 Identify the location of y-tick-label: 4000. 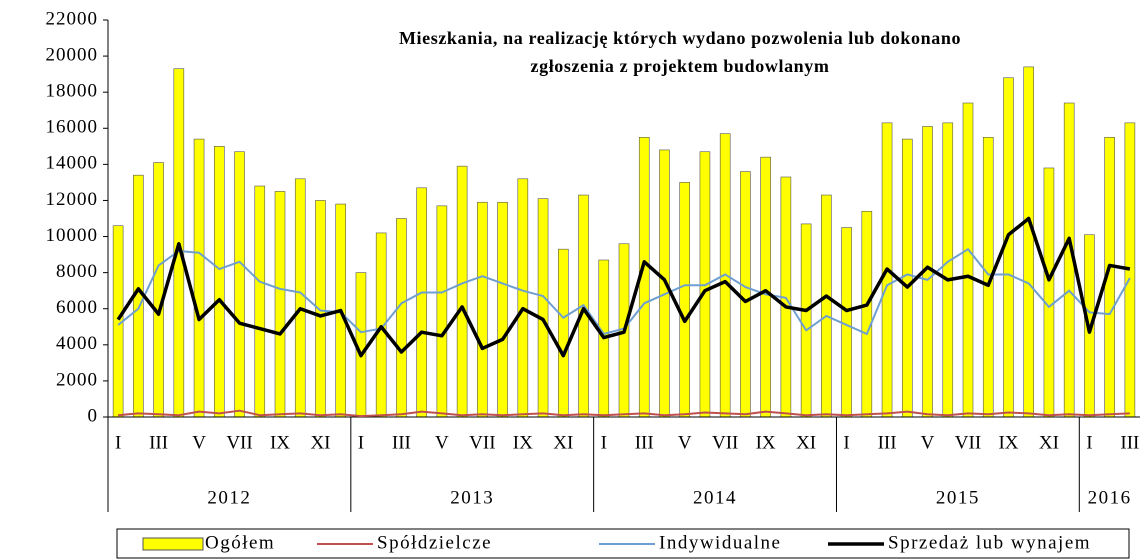
(77, 343).